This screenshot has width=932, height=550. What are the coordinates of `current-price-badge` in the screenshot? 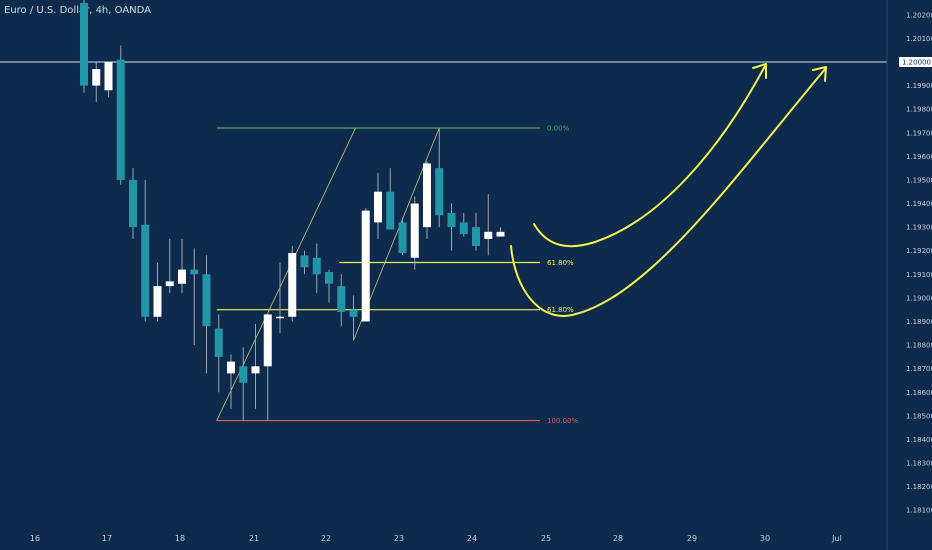 It's located at (915, 61).